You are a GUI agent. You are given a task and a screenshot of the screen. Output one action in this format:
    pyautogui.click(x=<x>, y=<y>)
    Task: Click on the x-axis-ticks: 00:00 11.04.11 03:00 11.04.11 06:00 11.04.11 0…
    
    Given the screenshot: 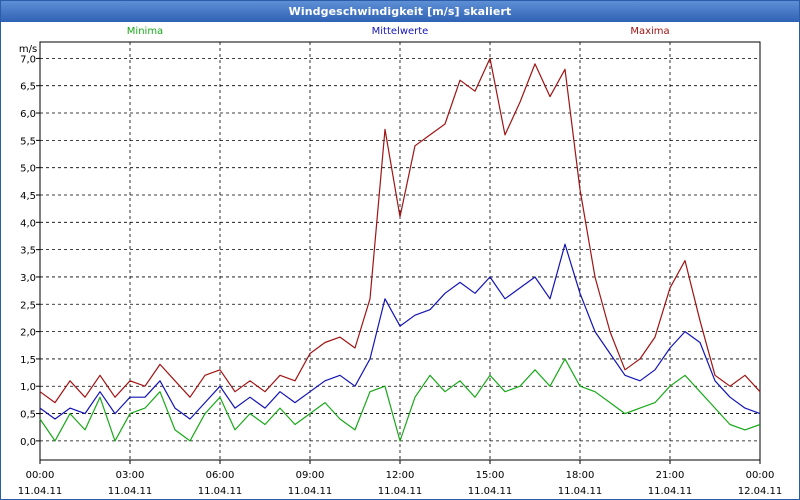 What is the action you would take?
    pyautogui.click(x=400, y=478)
    